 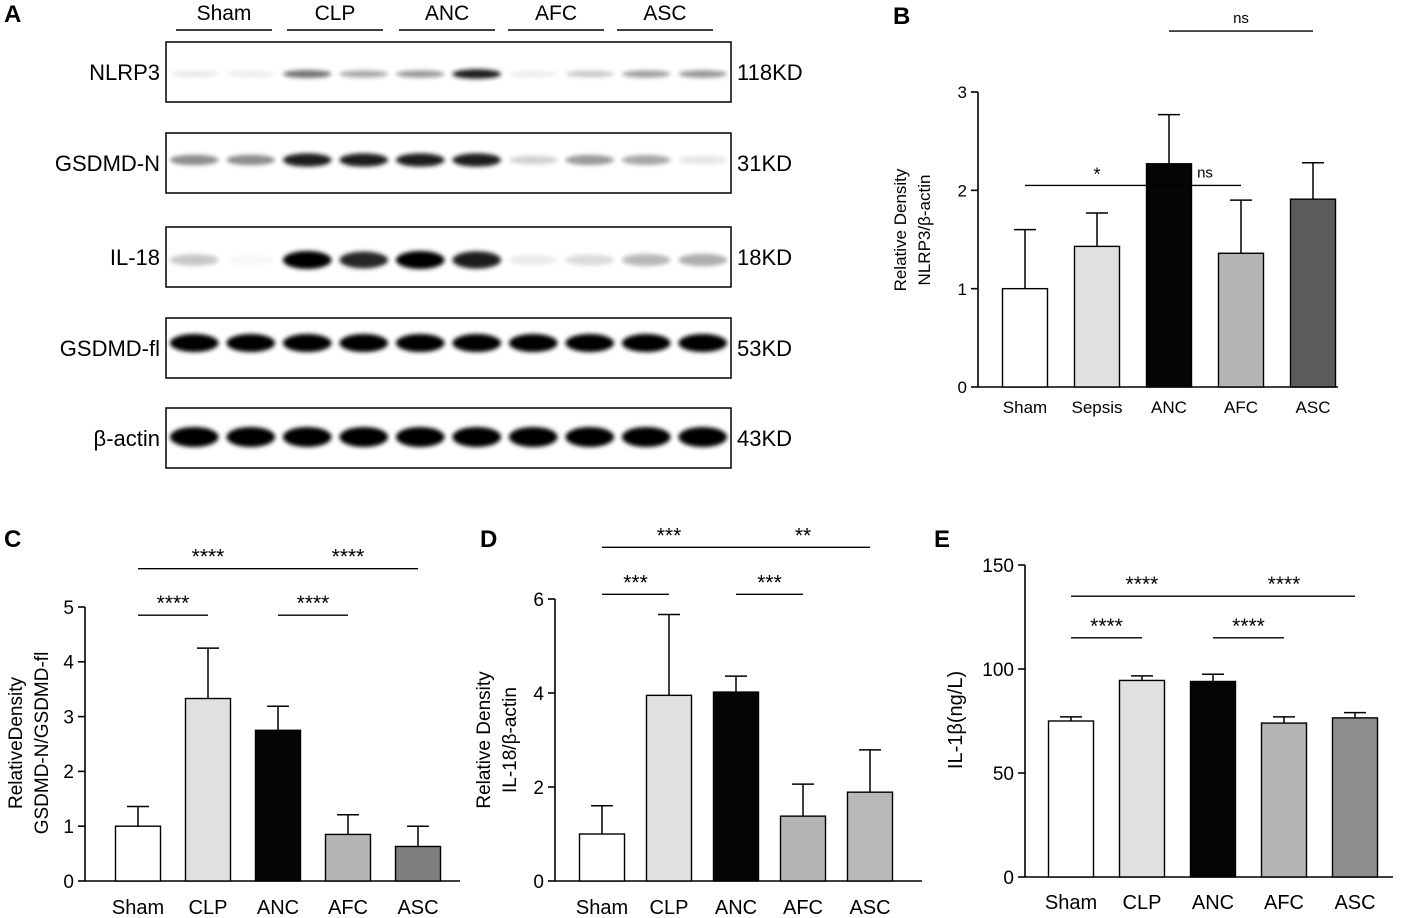 I want to click on blot-row-gsdmd-n: GSDMD-N 31KD, so click(x=423, y=163).